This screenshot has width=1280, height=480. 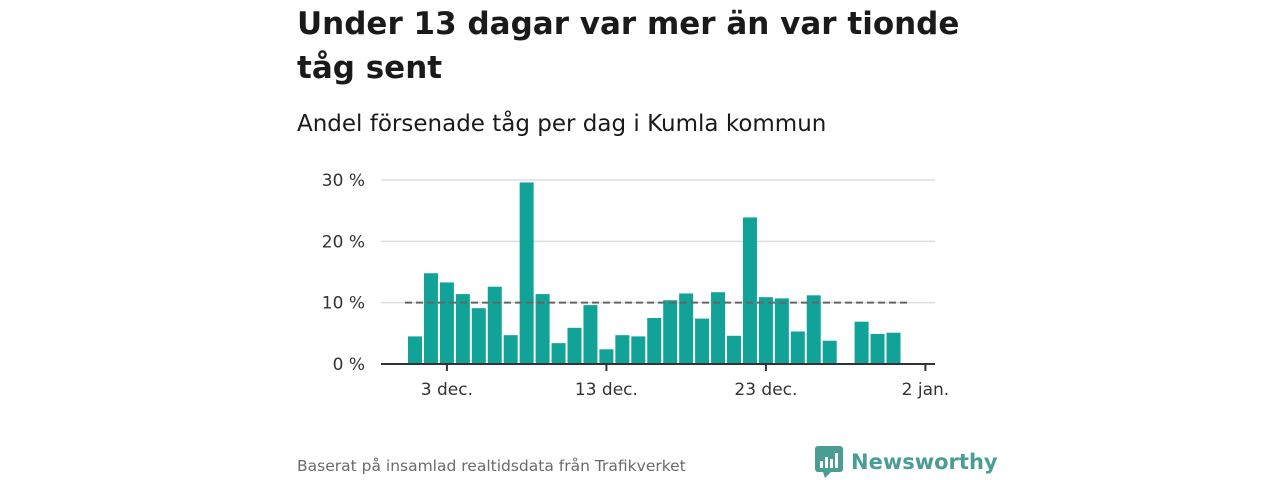 I want to click on bars, so click(x=654, y=273).